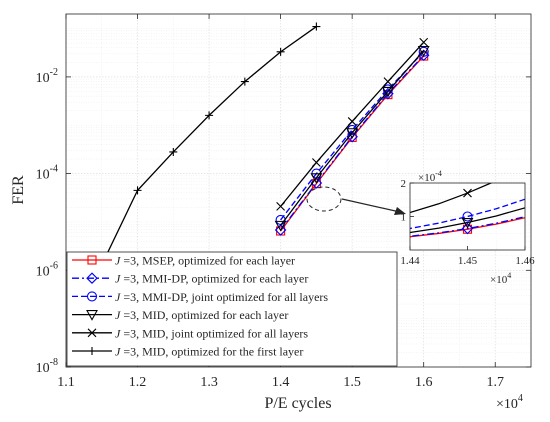 Image resolution: width=550 pixels, height=422 pixels. Describe the element at coordinates (525, 261) in the screenshot. I see `inset-x-tick-label: 1.46` at that location.